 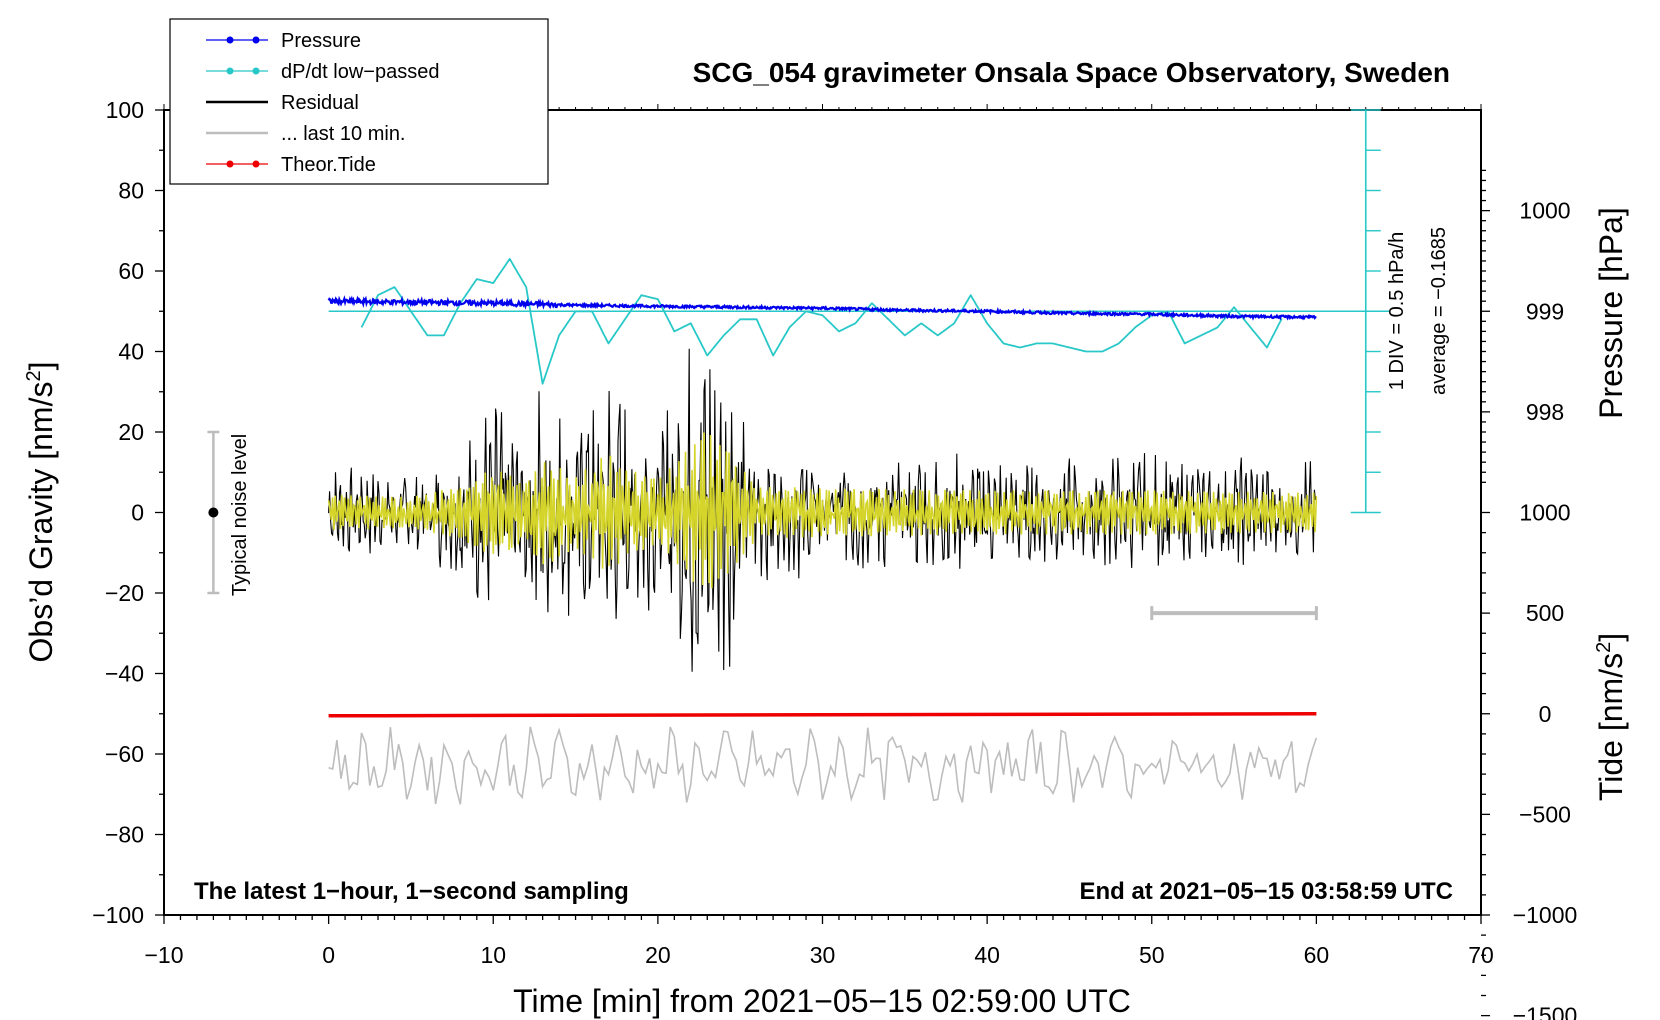 What do you see at coordinates (987, 955) in the screenshot?
I see `x-tick-label: 40` at bounding box center [987, 955].